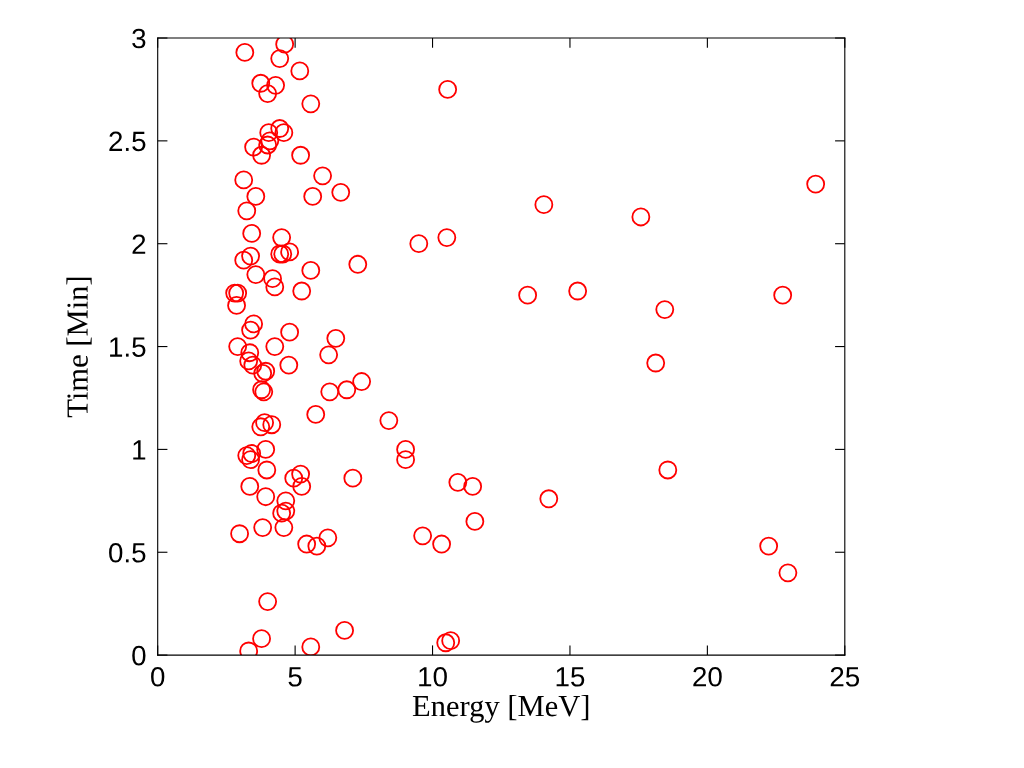 The height and width of the screenshot is (768, 1024). What do you see at coordinates (295, 677) in the screenshot?
I see `x-tick-label: 5` at bounding box center [295, 677].